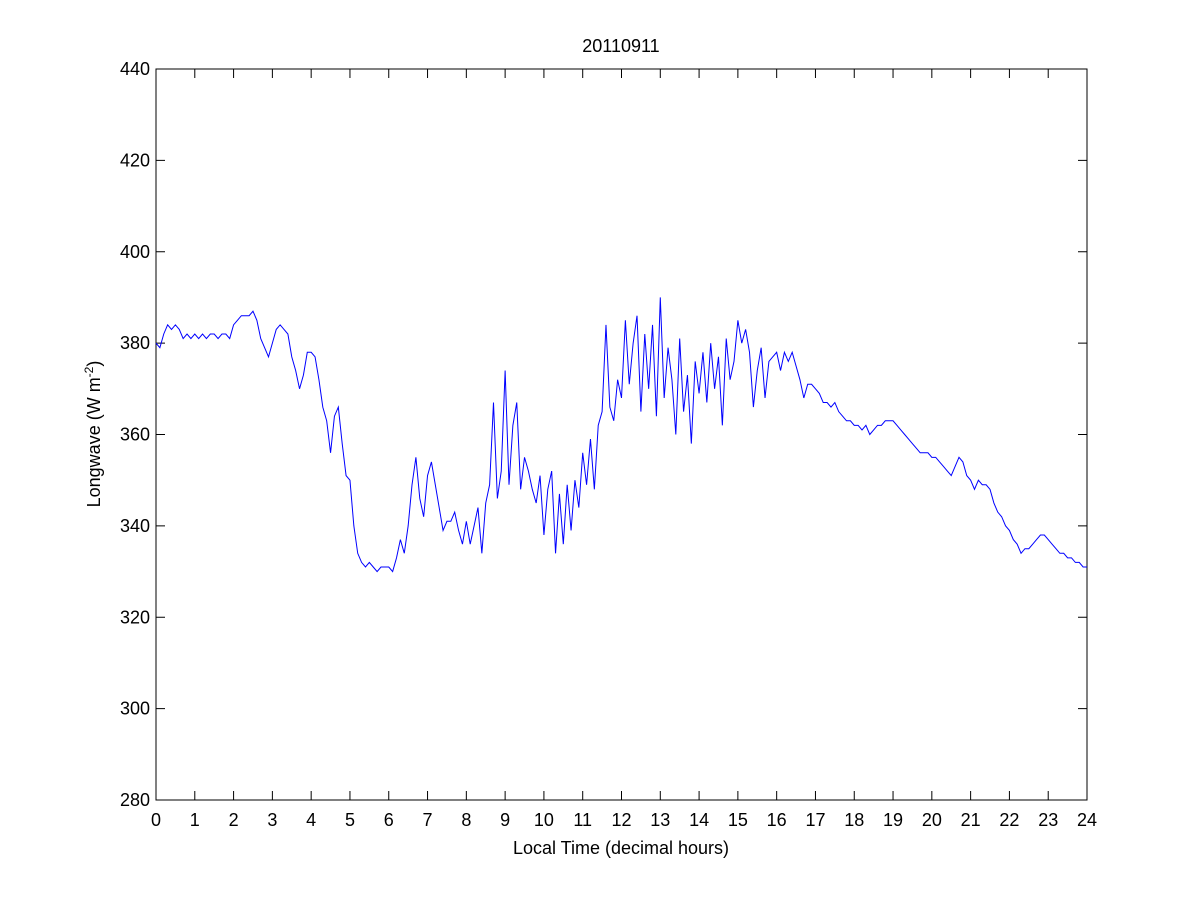  I want to click on x-tick-label: 15, so click(738, 820).